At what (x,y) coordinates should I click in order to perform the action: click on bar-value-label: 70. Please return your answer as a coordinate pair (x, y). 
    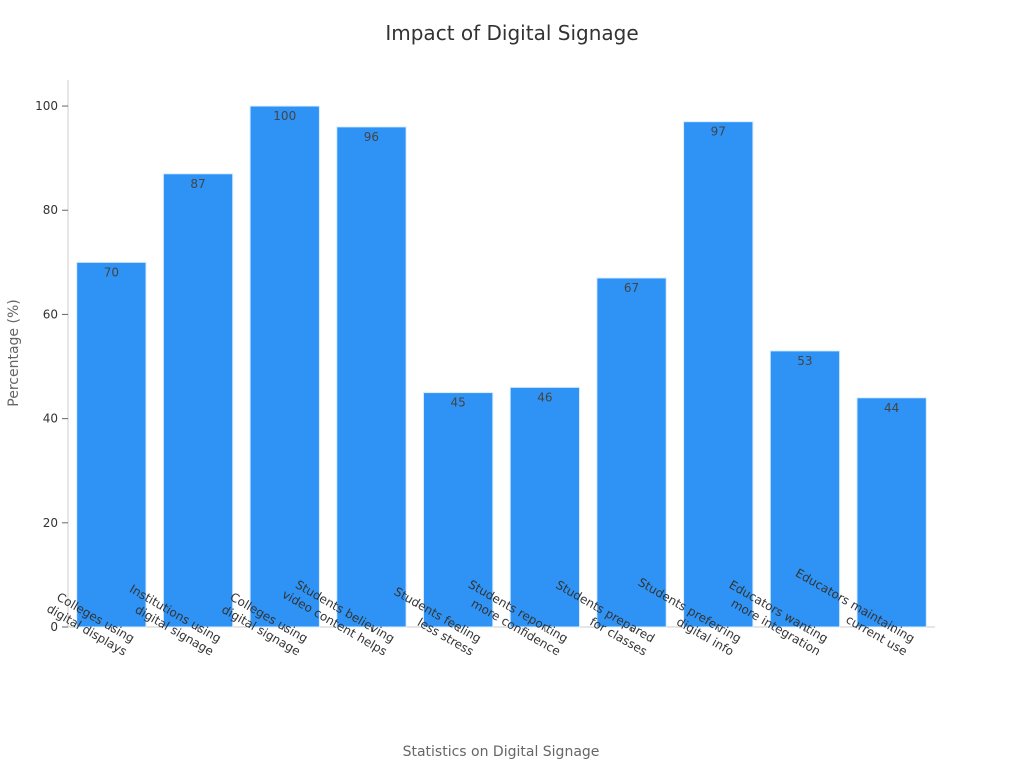
    Looking at the image, I should click on (111, 272).